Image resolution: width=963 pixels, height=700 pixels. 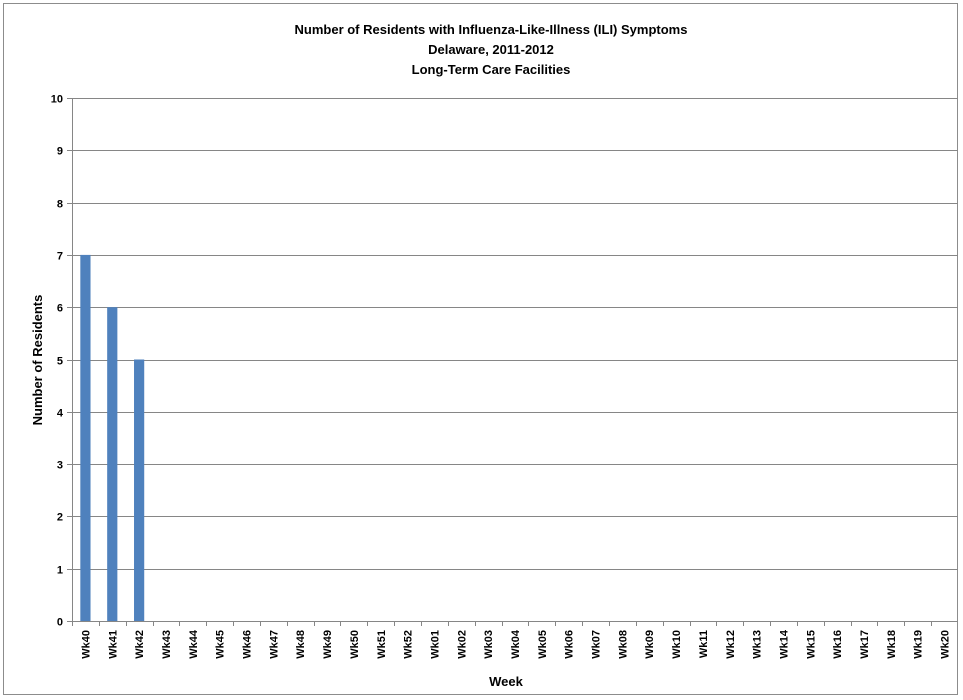 What do you see at coordinates (435, 644) in the screenshot?
I see `x-tick-label-wk01: Wk01` at bounding box center [435, 644].